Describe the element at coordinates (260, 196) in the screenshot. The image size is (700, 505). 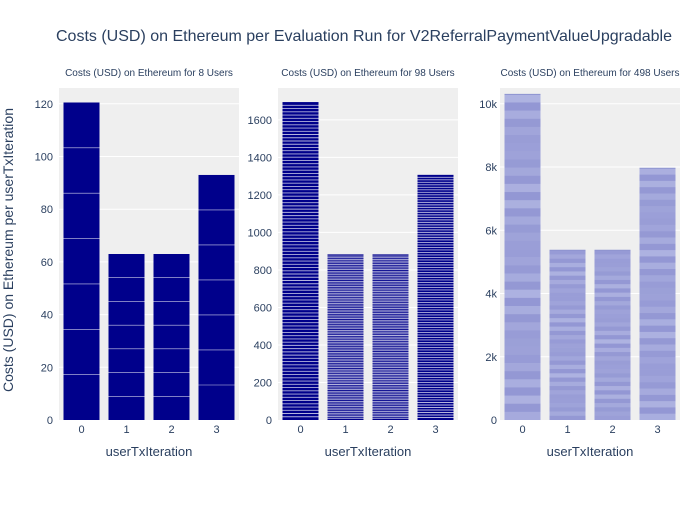
I see `y-tick-label: 1200` at that location.